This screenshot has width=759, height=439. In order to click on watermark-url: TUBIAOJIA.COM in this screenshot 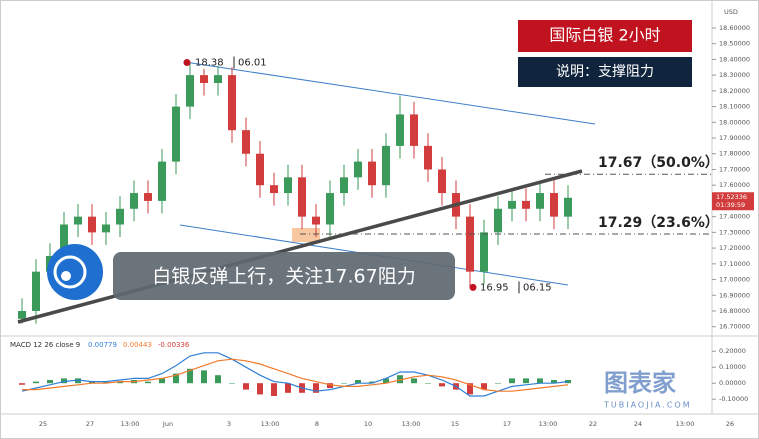, I will do `click(647, 405)`.